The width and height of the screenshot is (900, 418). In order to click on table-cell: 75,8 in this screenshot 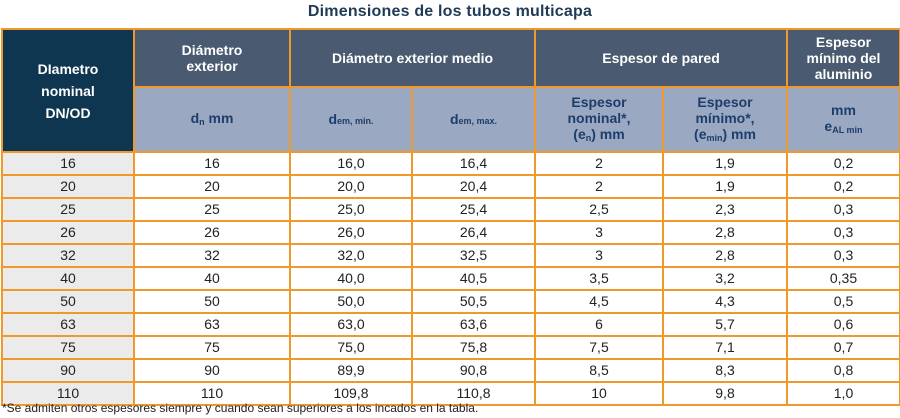, I will do `click(473, 347)`.